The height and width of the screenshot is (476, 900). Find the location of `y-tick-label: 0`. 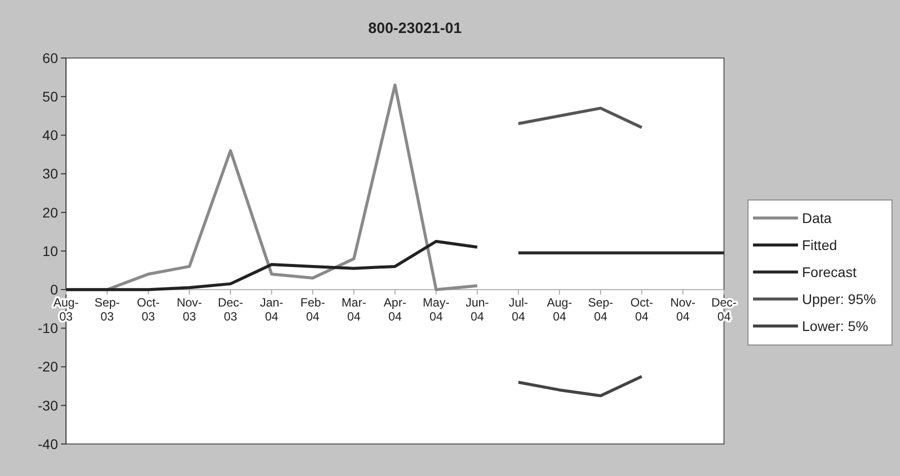

y-tick-label: 0 is located at coordinates (54, 290).